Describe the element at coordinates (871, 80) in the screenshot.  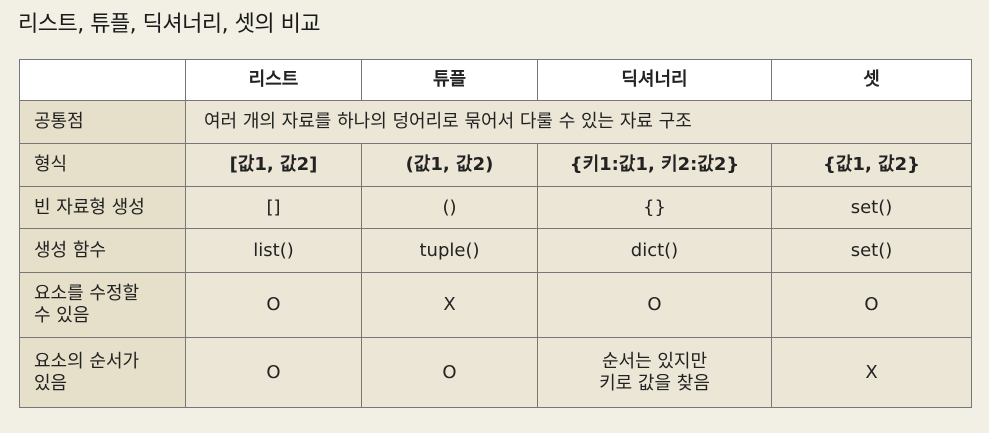
I see `header-cell-set: 셋` at that location.